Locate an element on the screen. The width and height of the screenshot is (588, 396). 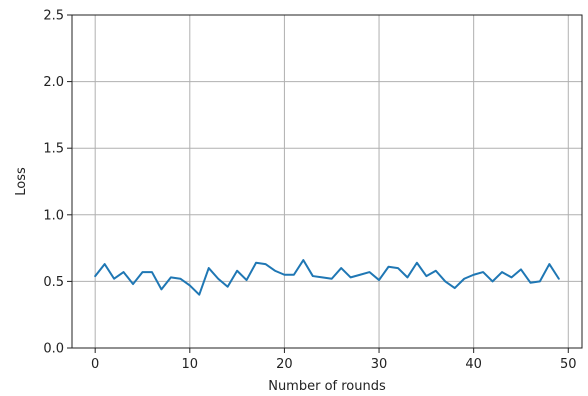
x-tick-label: 30 is located at coordinates (379, 364).